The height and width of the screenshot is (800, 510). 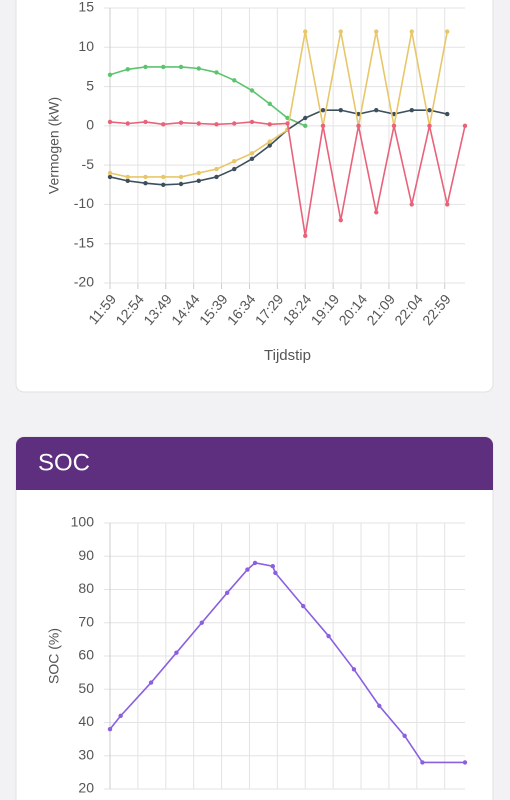 What do you see at coordinates (86, 788) in the screenshot?
I see `y-tick-label: 20` at bounding box center [86, 788].